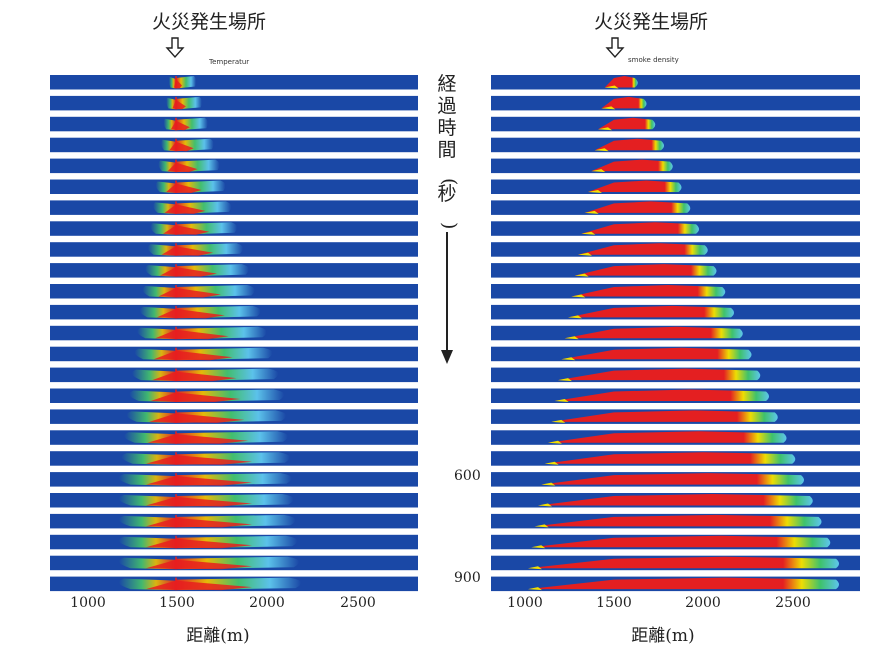 This screenshot has width=871, height=646. I want to click on time-axis-label-char: 秒, so click(446, 194).